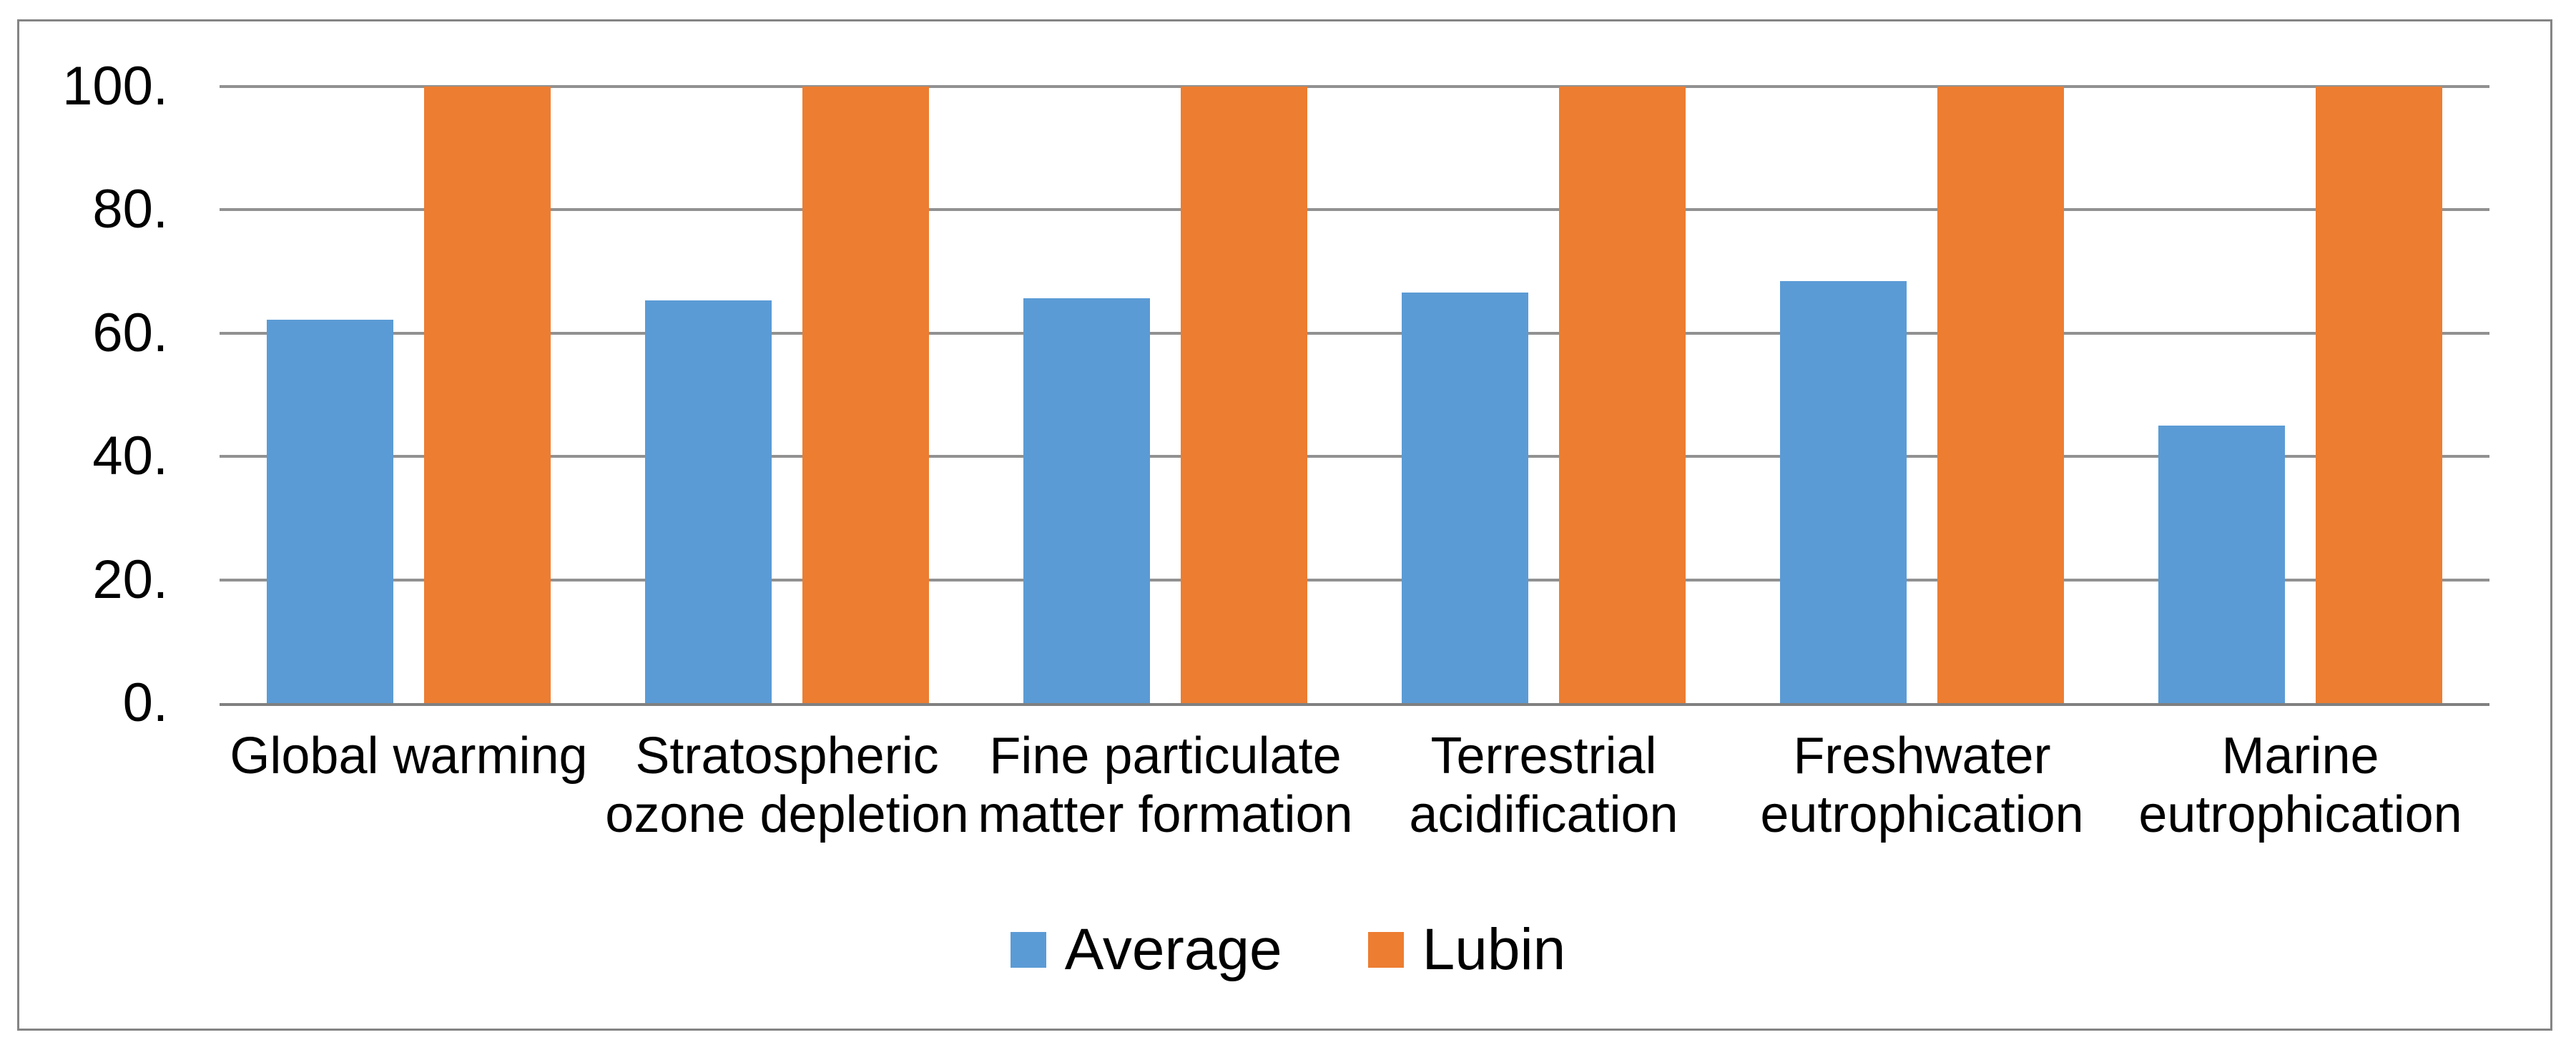 Image resolution: width=2576 pixels, height=1050 pixels. Describe the element at coordinates (1288, 950) in the screenshot. I see `legend: Average Lubin` at that location.